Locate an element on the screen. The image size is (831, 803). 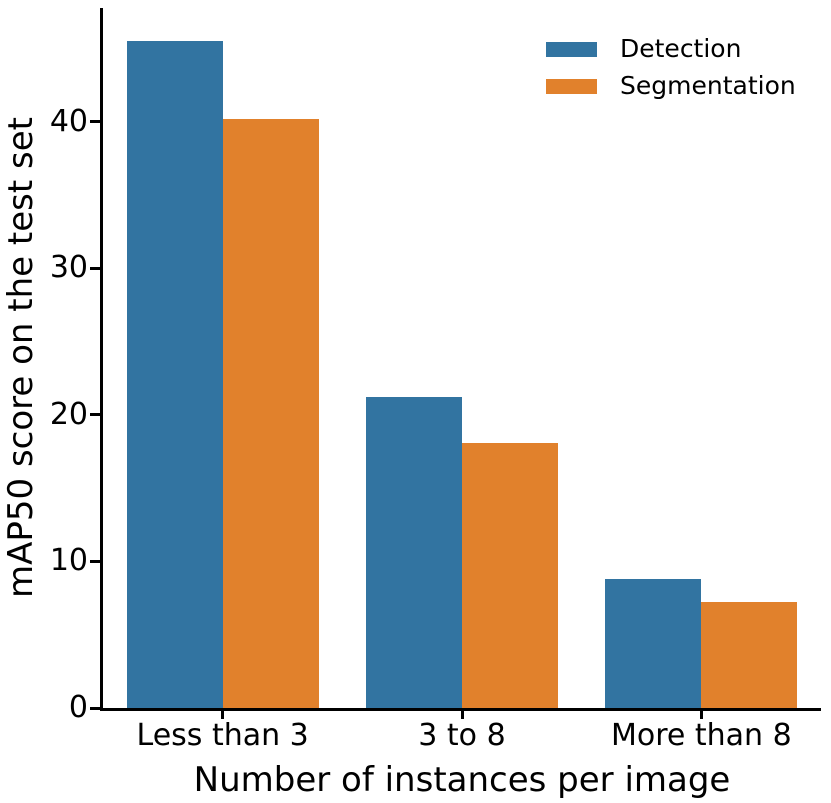
x-axis-tick-label: 3 to 8 is located at coordinates (462, 735).